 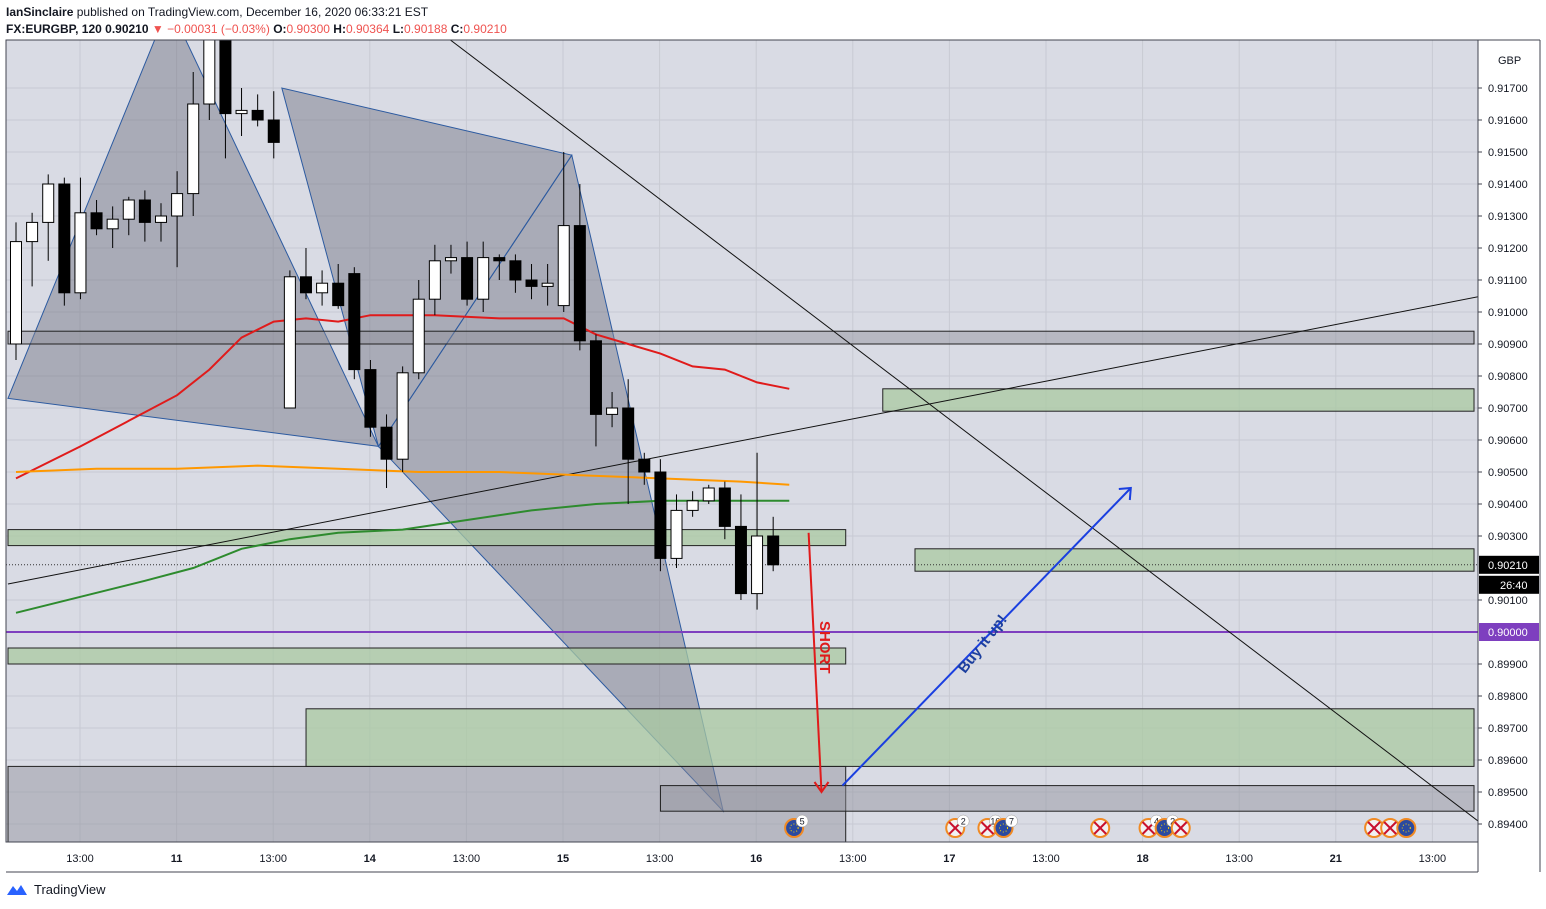 What do you see at coordinates (1508, 185) in the screenshot?
I see `y-tick-label: 0.91400` at bounding box center [1508, 185].